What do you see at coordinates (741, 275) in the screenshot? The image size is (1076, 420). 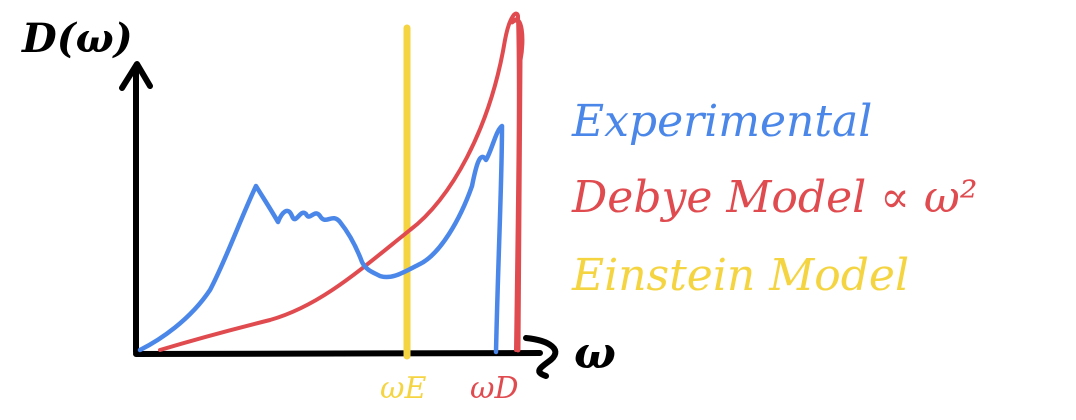 I see `legend-einstein-model: Einstein Model` at bounding box center [741, 275].